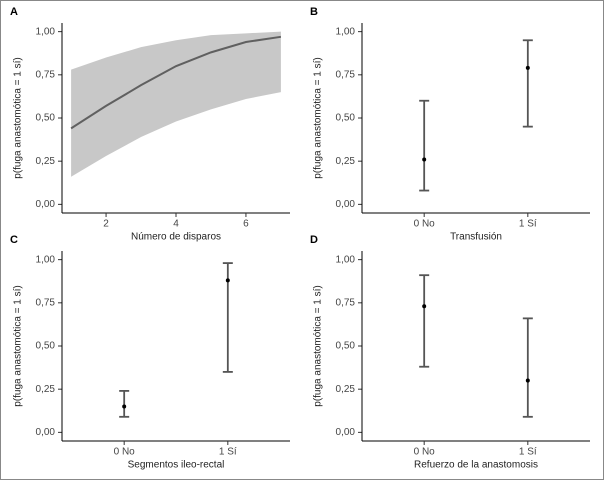 Image resolution: width=605 pixels, height=481 pixels. I want to click on confidence-band, so click(176, 104).